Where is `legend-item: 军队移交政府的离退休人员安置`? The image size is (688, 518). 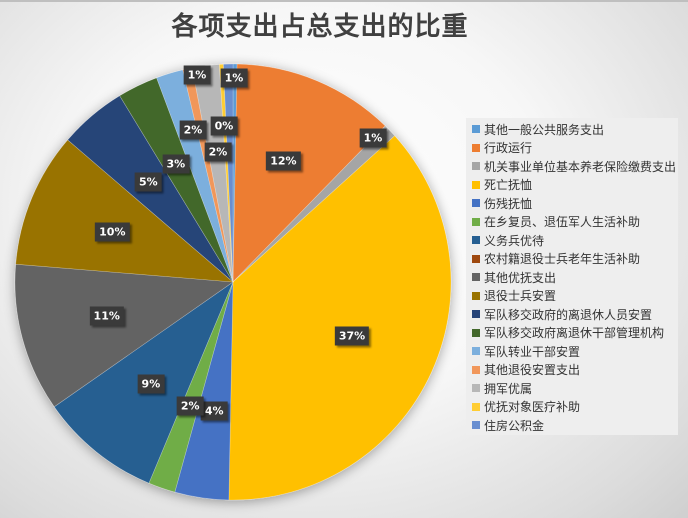 legend-item: 军队移交政府的离退休人员安置 is located at coordinates (572, 314).